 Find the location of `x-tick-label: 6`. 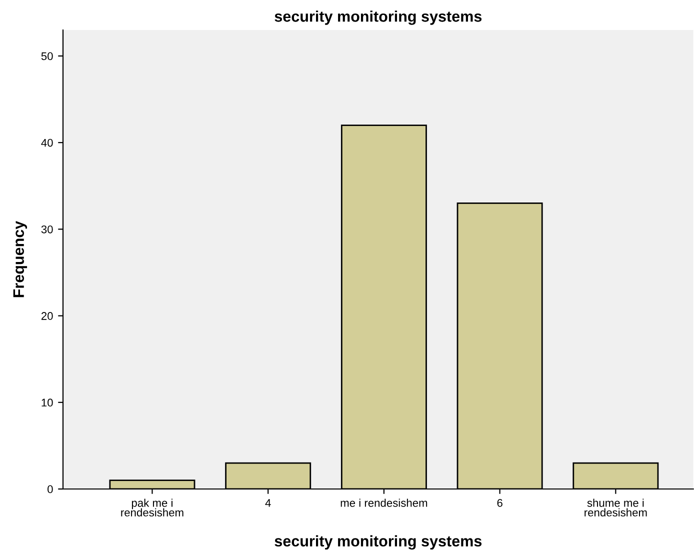

x-tick-label: 6 is located at coordinates (499, 503).